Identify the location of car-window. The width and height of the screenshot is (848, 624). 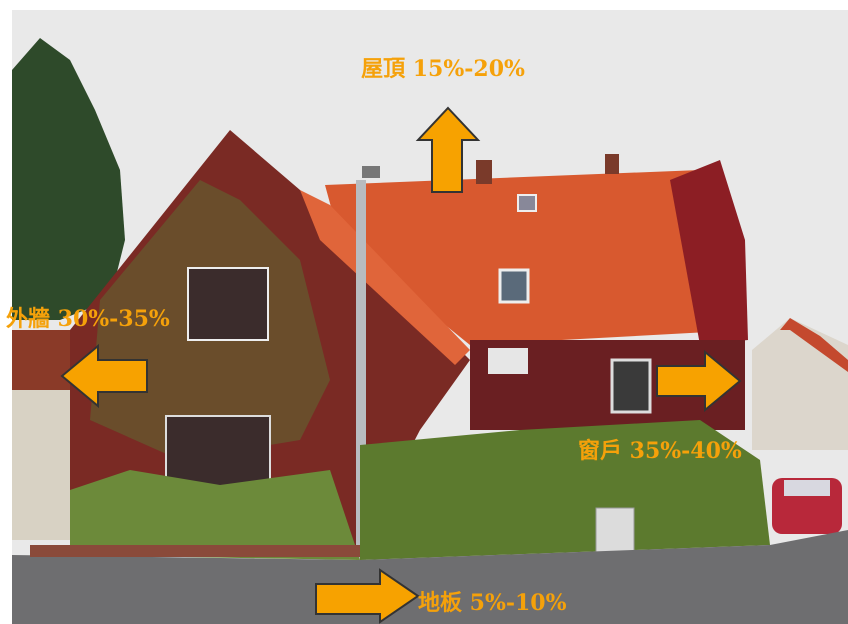
(807, 488).